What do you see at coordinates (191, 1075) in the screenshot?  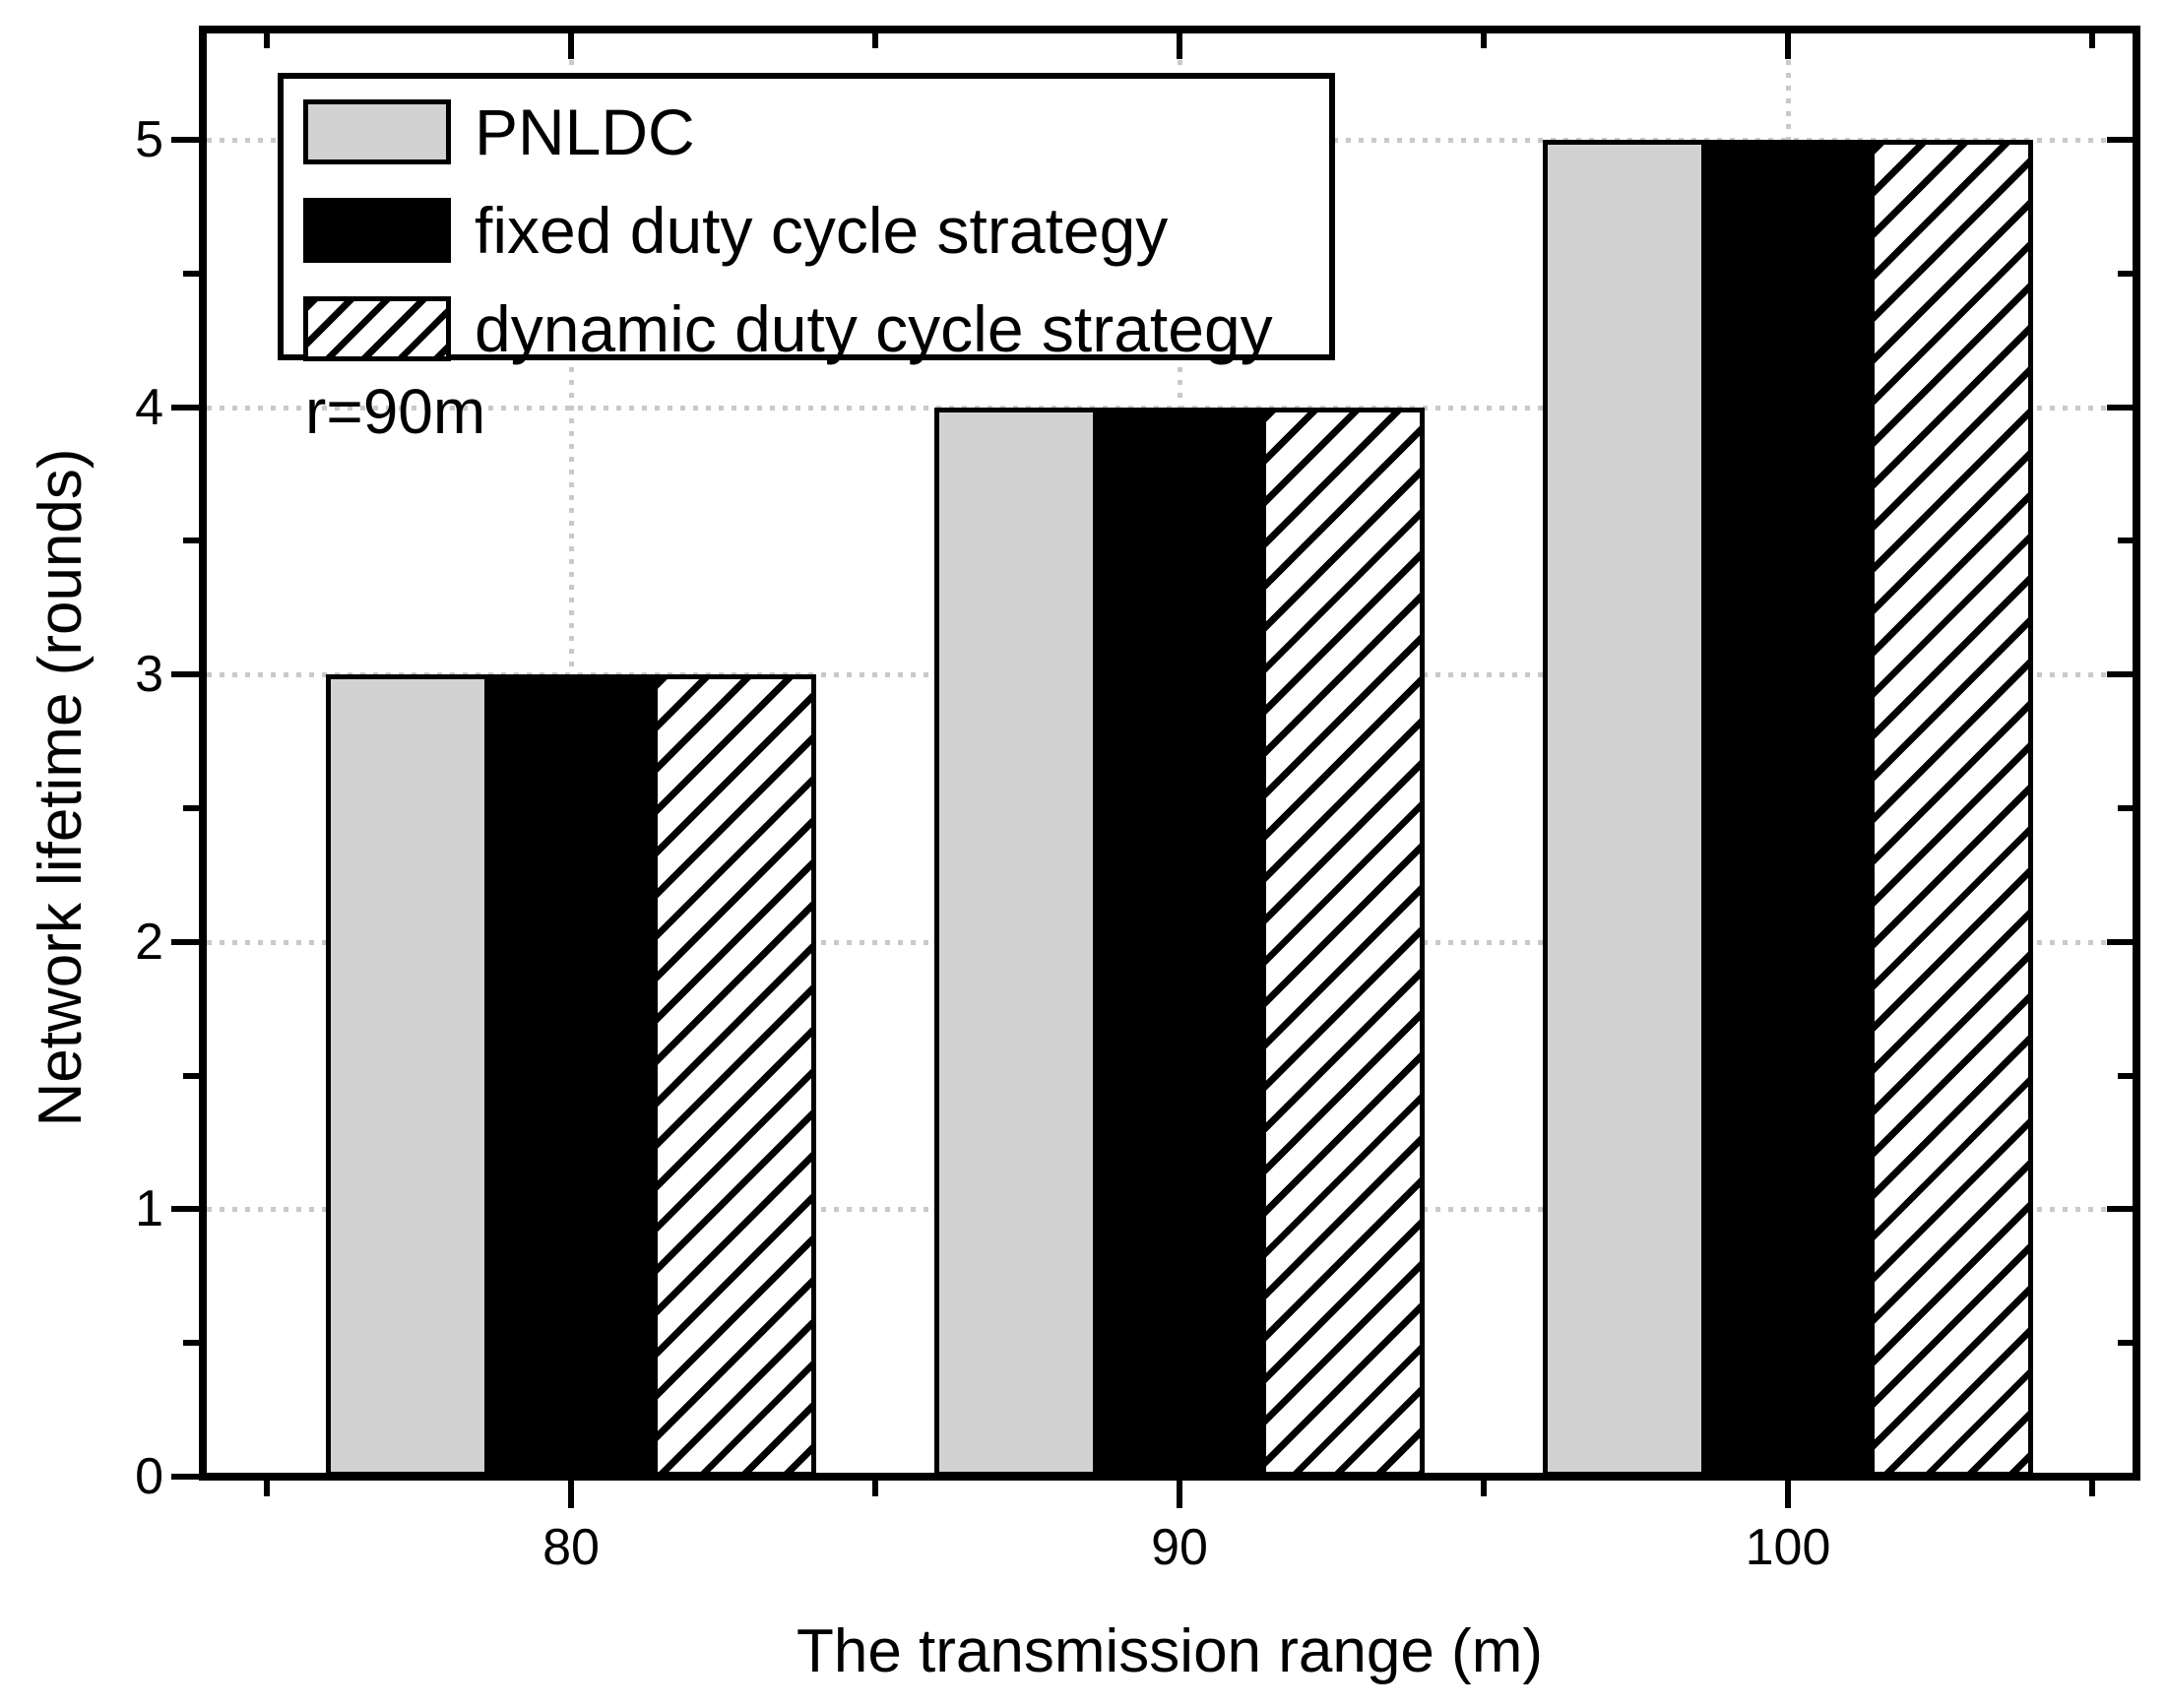 I see `y-minor-tick-left-1.5` at bounding box center [191, 1075].